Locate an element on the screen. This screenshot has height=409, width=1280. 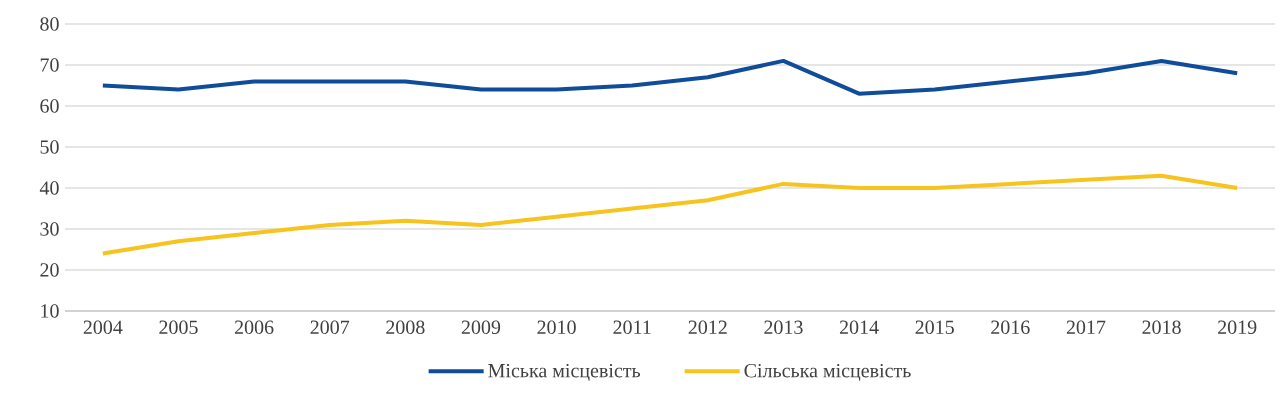
x-tick-label: 2008 is located at coordinates (405, 327).